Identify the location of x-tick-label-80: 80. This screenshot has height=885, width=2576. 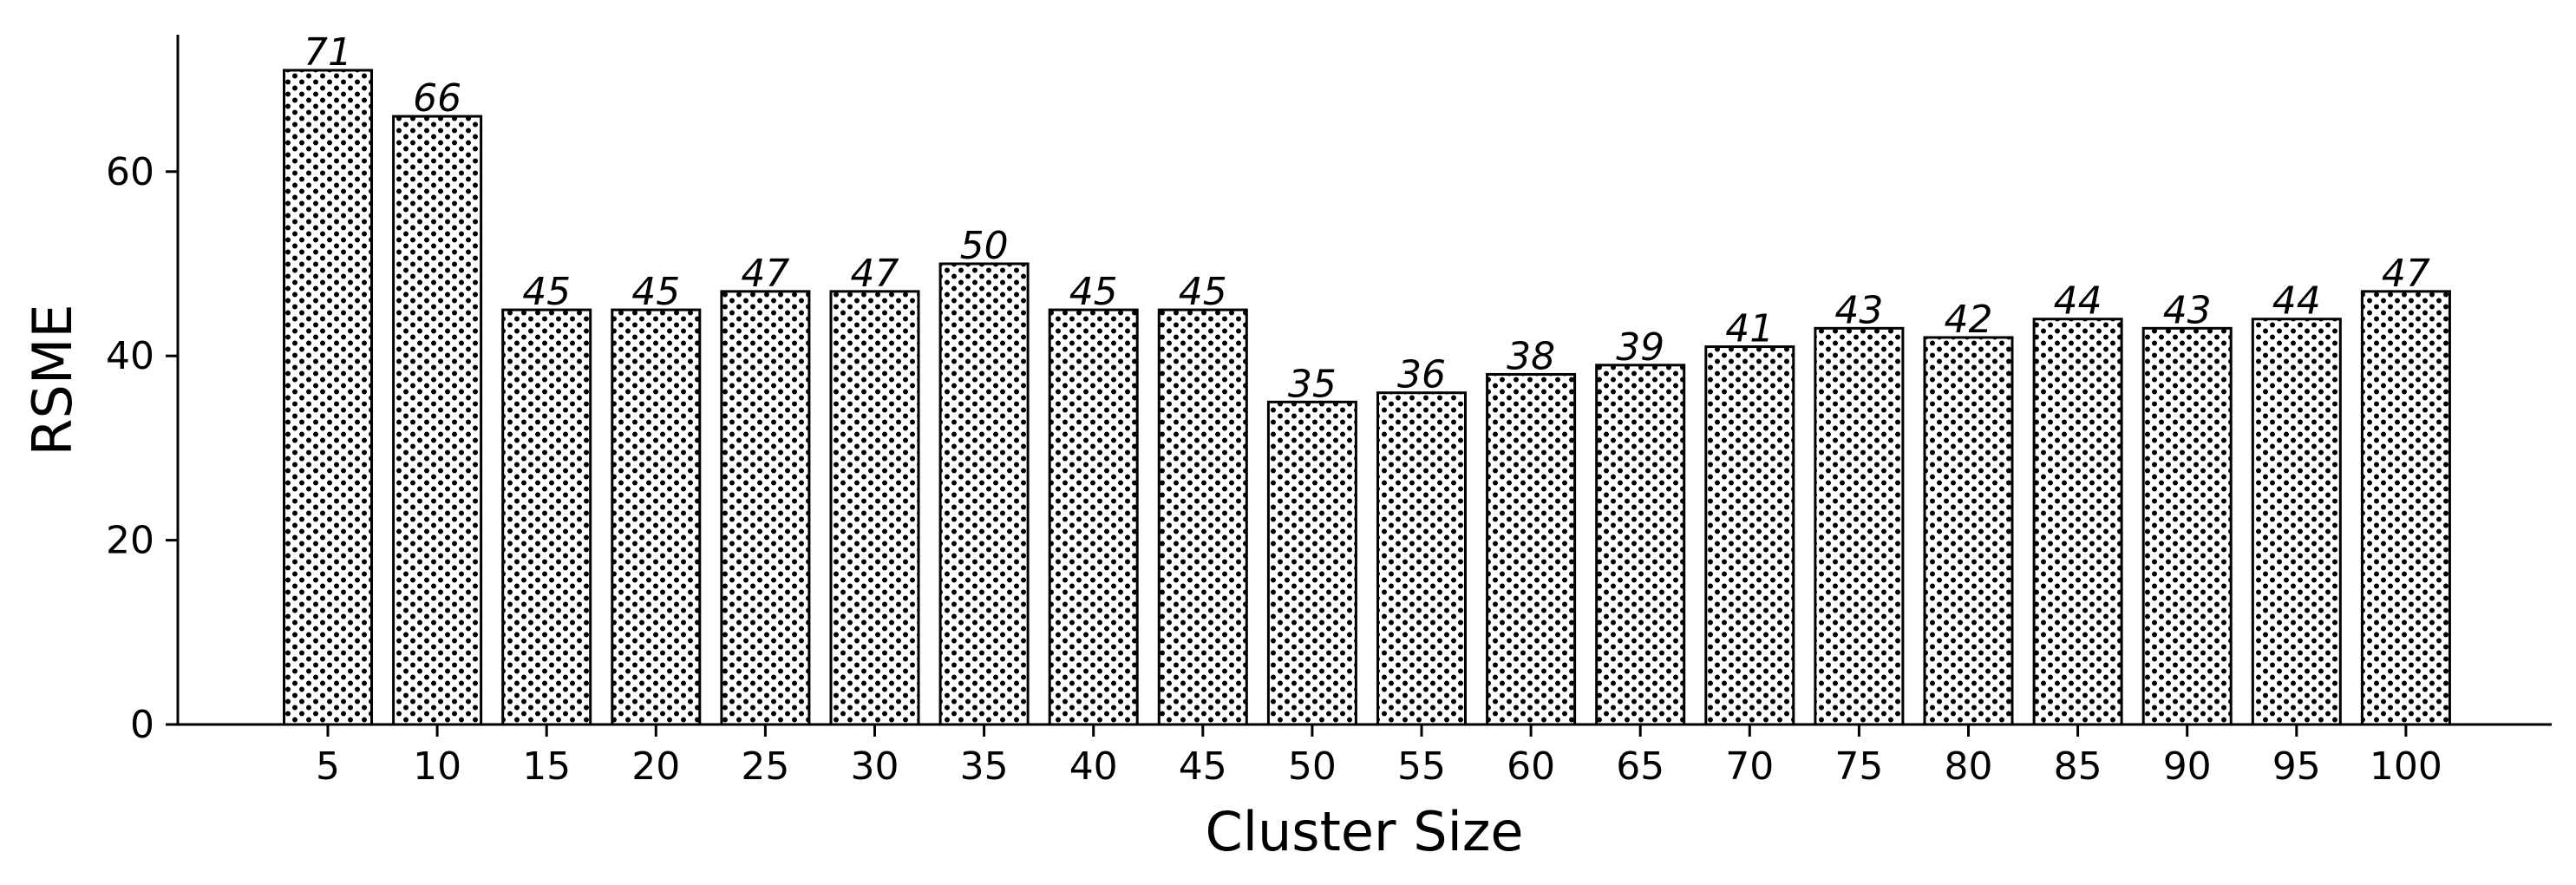
(1969, 767).